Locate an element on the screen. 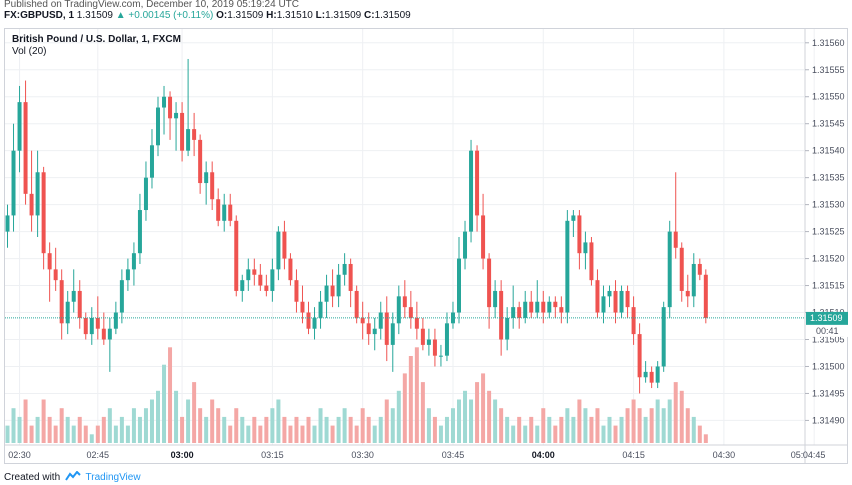 The image size is (852, 485). y-tick-label: 1.31520 is located at coordinates (828, 259).